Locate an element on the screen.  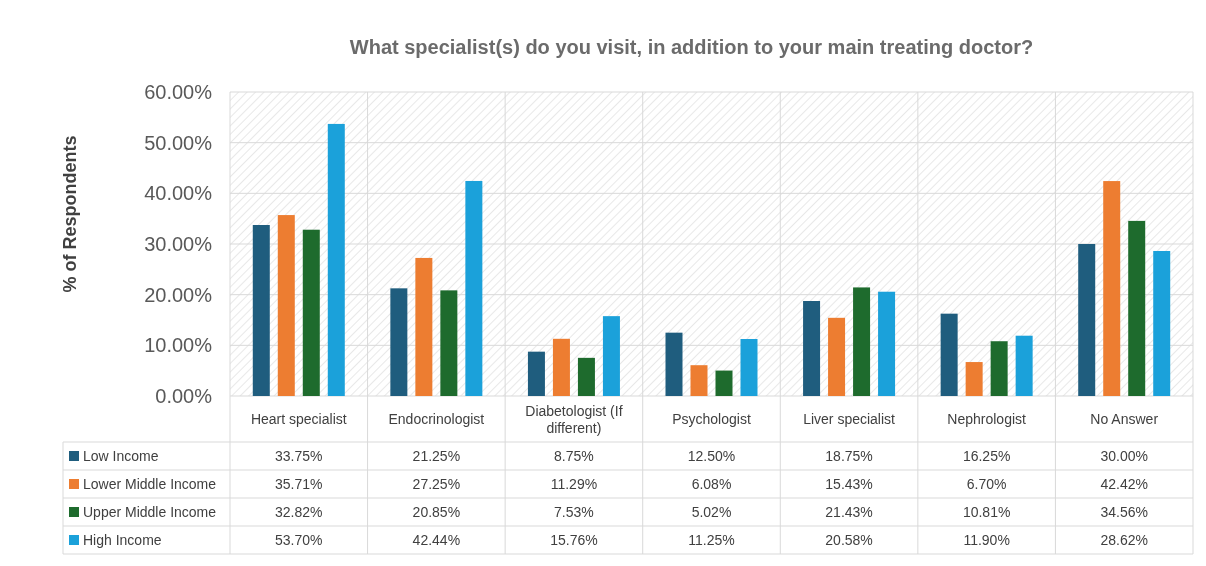
data-label: 12.50% is located at coordinates (711, 456).